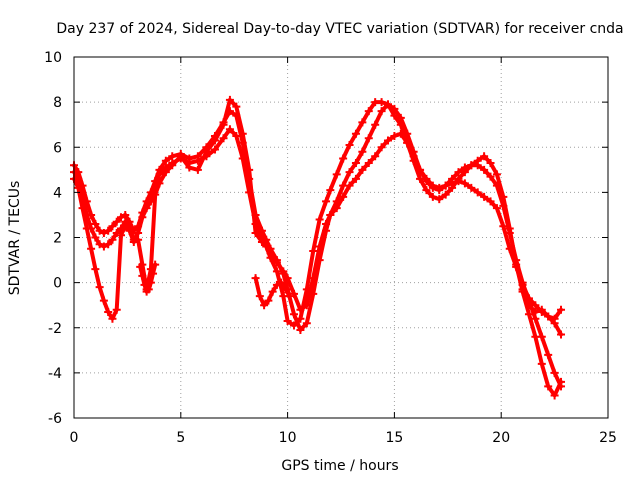 Image resolution: width=640 pixels, height=480 pixels. What do you see at coordinates (501, 438) in the screenshot?
I see `x-tick-label: 20` at bounding box center [501, 438].